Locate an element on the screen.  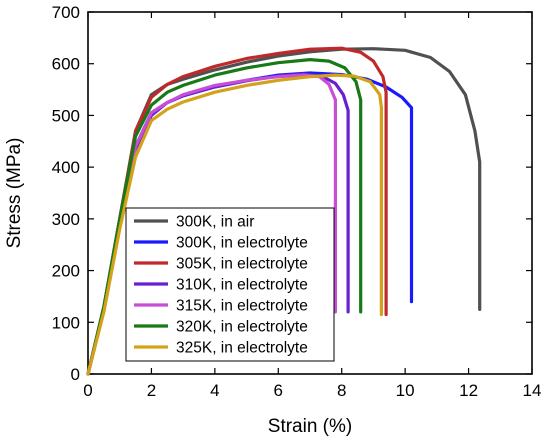
x-axis-title: Strain (%) is located at coordinates (310, 426).